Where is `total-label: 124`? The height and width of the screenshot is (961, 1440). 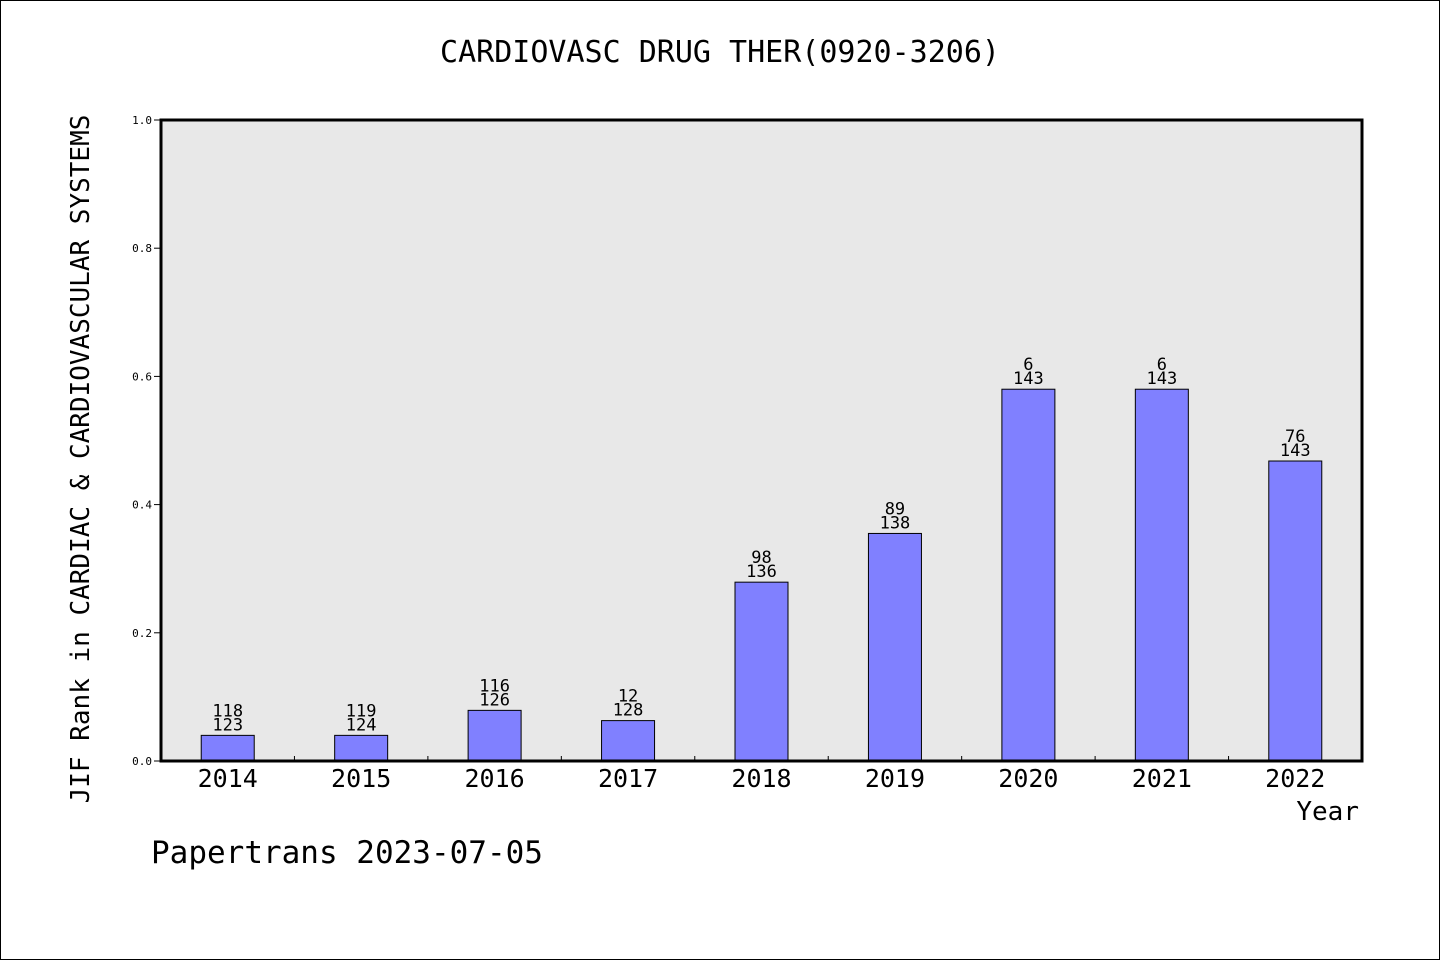 total-label: 124 is located at coordinates (361, 725).